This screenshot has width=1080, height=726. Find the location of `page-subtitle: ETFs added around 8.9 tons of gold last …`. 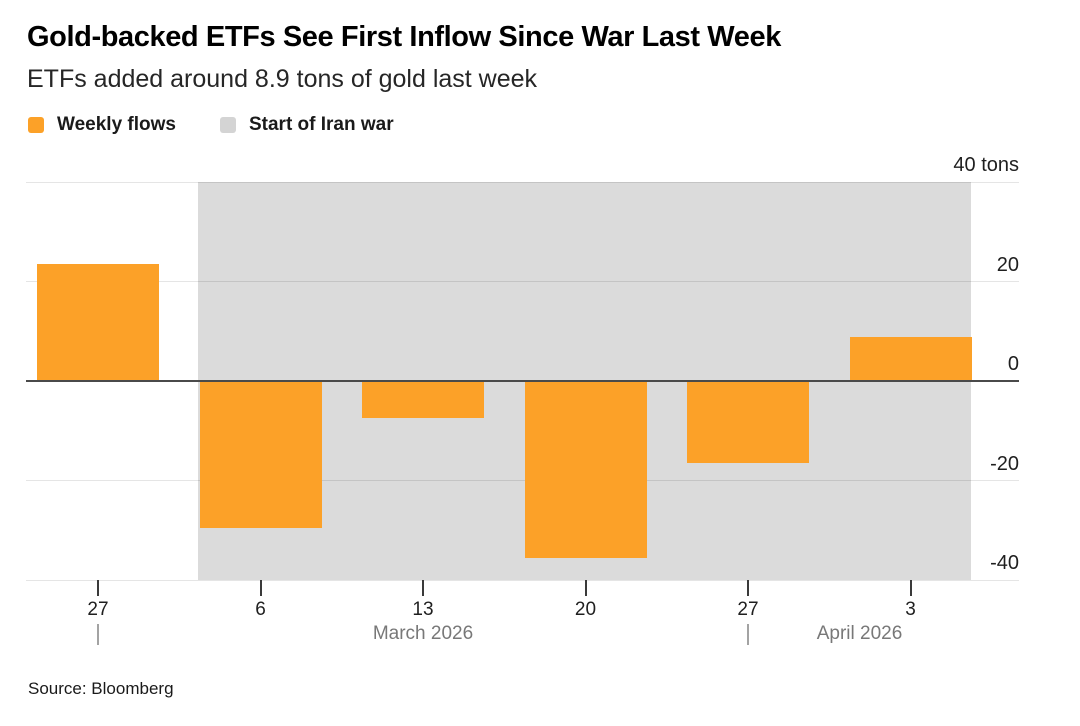

page-subtitle: ETFs added around 8.9 tons of gold last … is located at coordinates (282, 79).